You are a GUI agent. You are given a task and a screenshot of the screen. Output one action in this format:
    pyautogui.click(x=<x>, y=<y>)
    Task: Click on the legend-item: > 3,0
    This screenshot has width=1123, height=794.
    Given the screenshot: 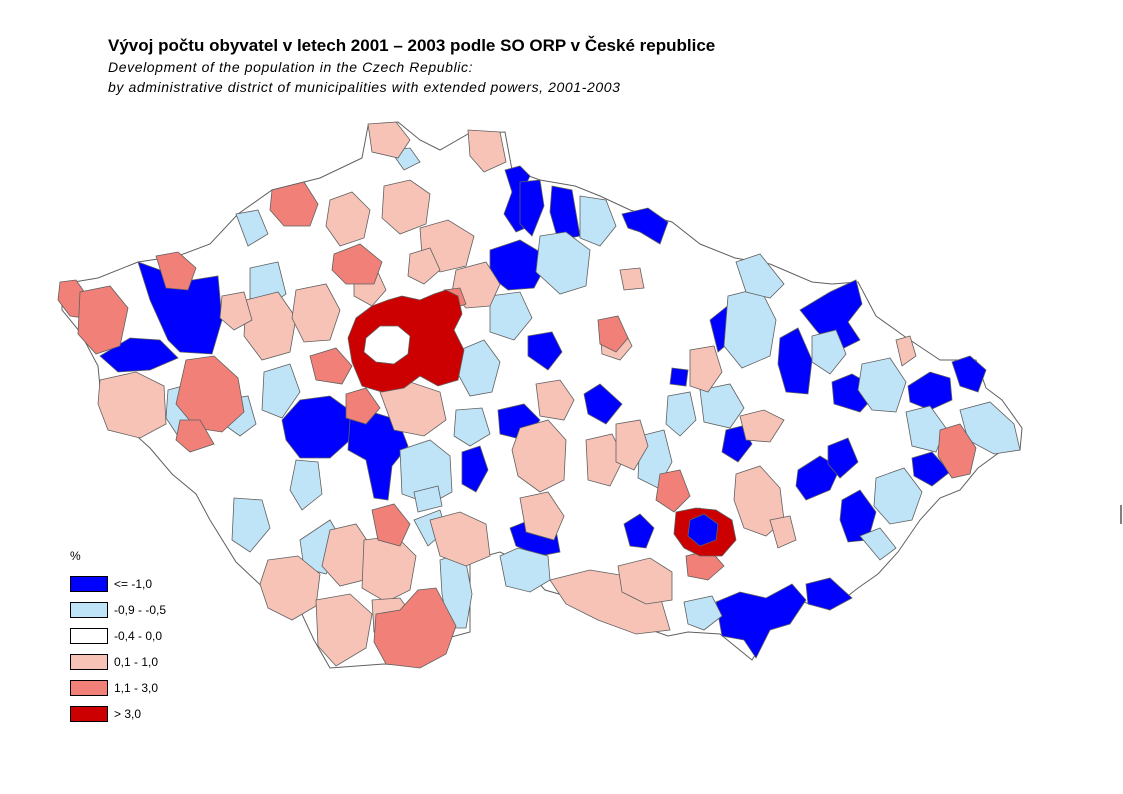 What is the action you would take?
    pyautogui.click(x=118, y=714)
    